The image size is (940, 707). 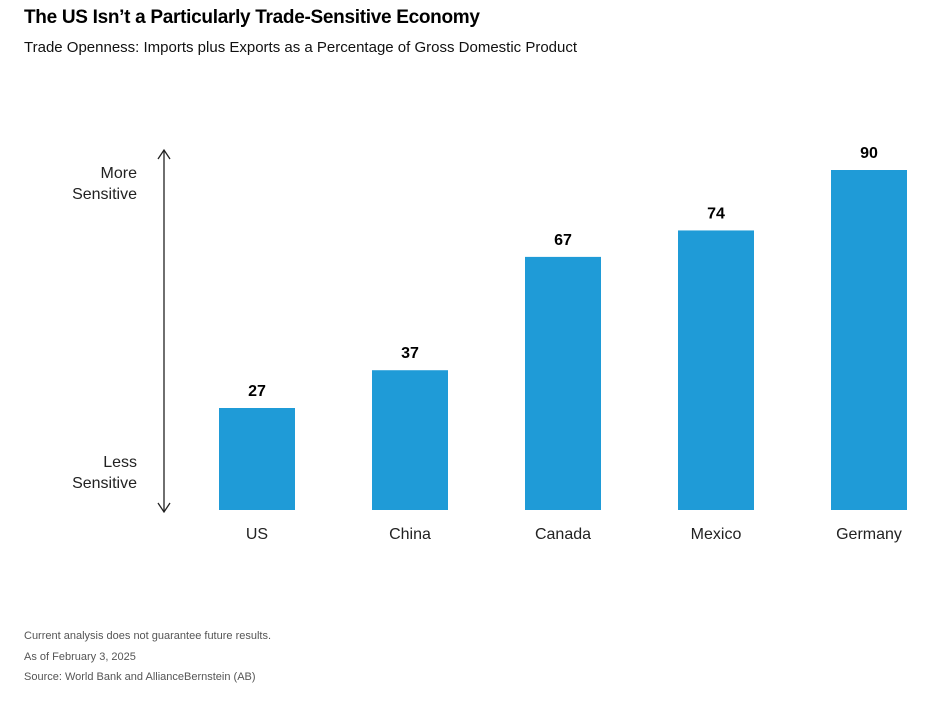 I want to click on value-label-mexico: 74, so click(x=716, y=213).